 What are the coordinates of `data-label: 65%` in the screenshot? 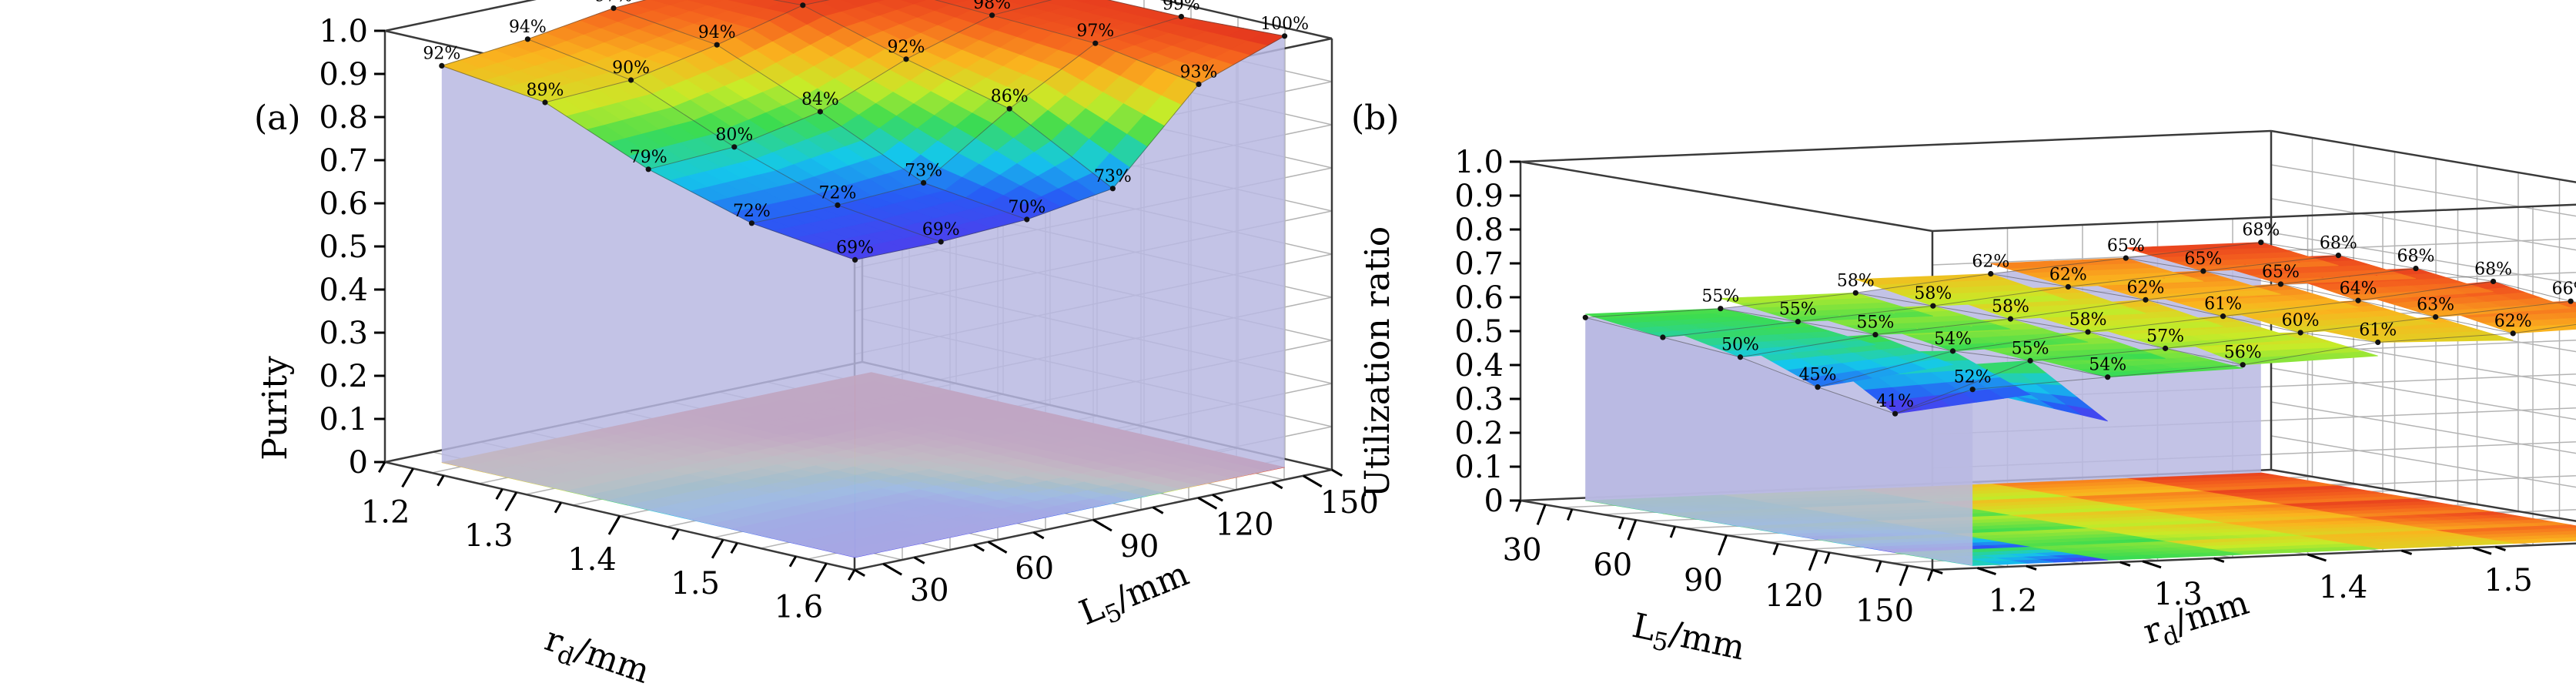 It's located at (2126, 246).